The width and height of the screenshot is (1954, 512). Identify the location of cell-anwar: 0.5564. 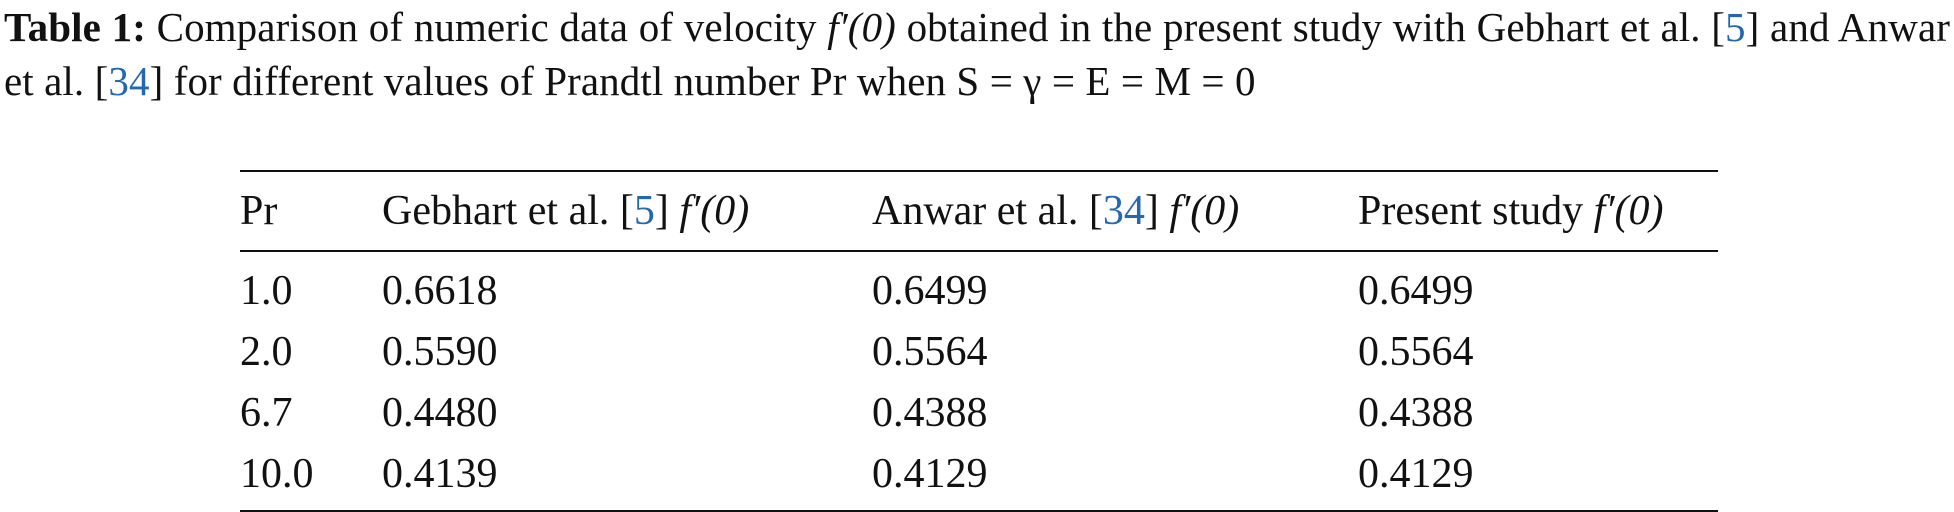
(930, 351).